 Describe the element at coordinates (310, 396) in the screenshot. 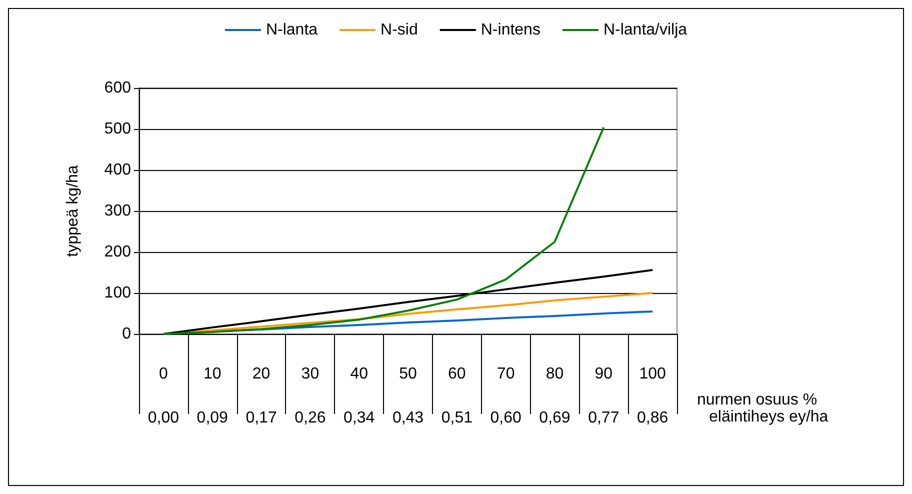

I see `category-label: 30 0,26` at that location.